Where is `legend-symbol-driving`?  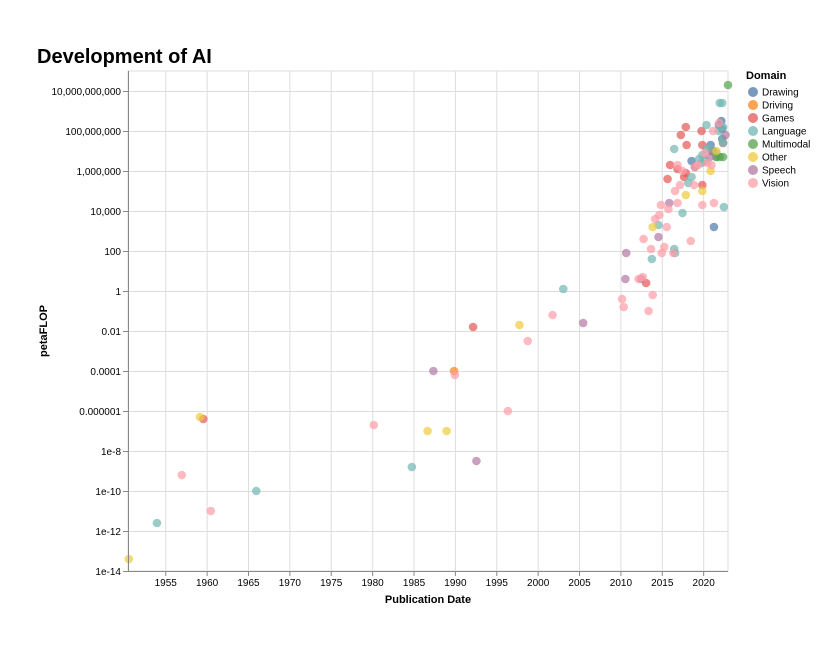
legend-symbol-driving is located at coordinates (753, 105).